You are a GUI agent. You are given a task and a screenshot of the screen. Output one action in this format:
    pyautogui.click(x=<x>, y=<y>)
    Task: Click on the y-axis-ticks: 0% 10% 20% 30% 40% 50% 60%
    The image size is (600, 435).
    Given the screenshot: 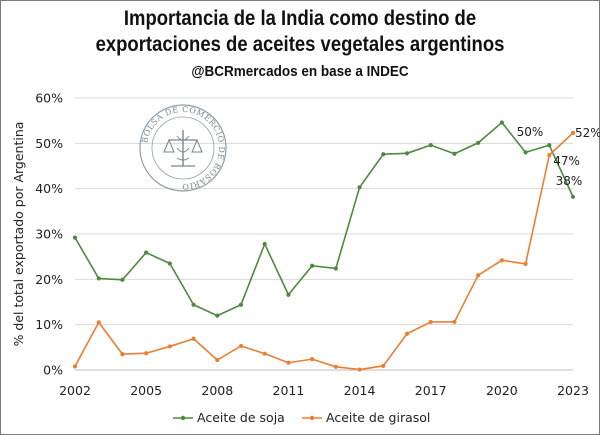 What is the action you would take?
    pyautogui.click(x=49, y=234)
    